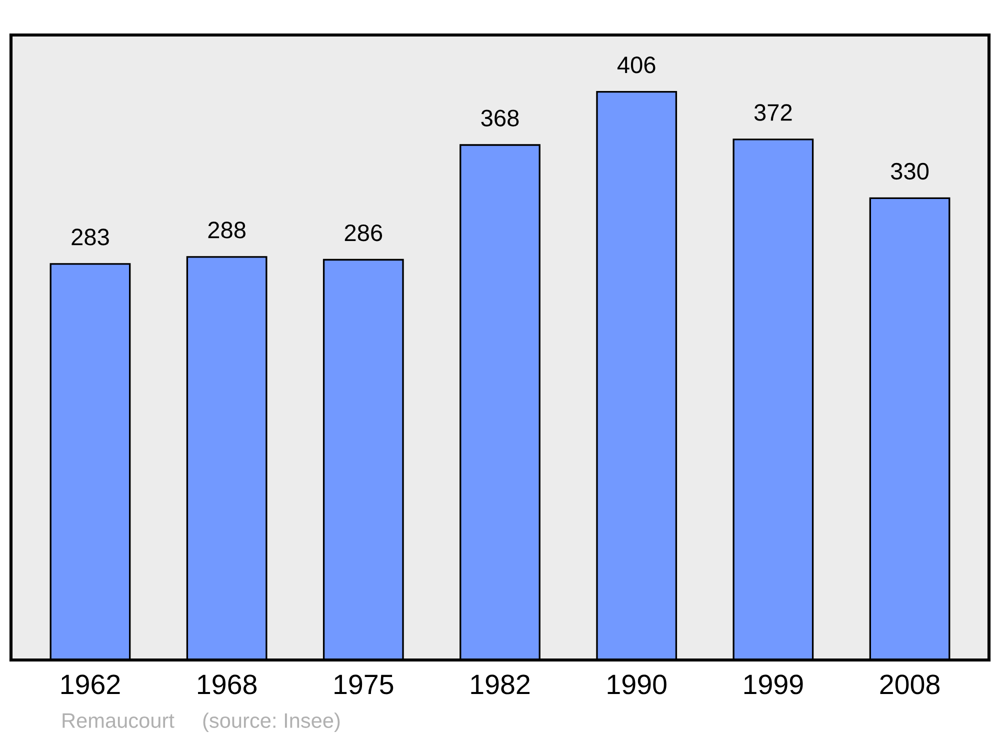 This screenshot has width=1000, height=747. What do you see at coordinates (364, 684) in the screenshot?
I see `x-tick-label: 1975` at bounding box center [364, 684].